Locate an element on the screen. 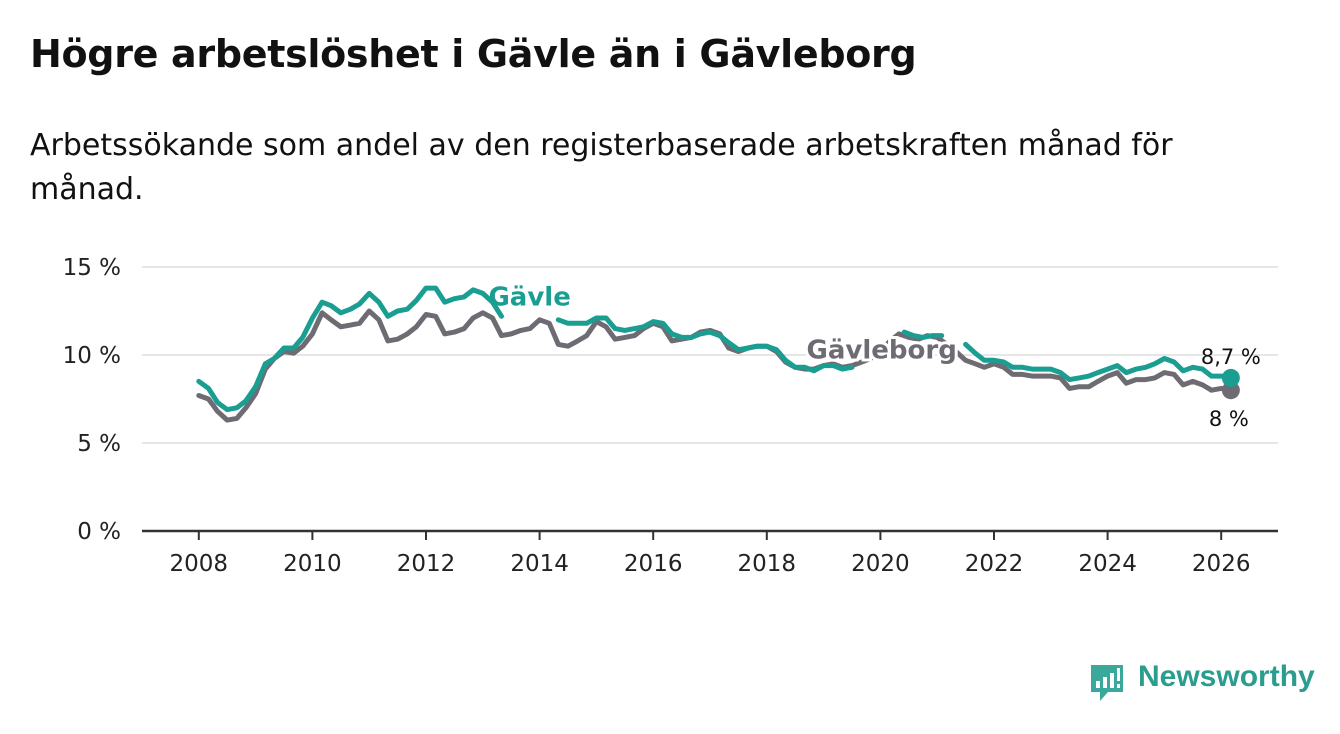 This screenshot has width=1340, height=734. x-tick-label: 2014 is located at coordinates (539, 564).